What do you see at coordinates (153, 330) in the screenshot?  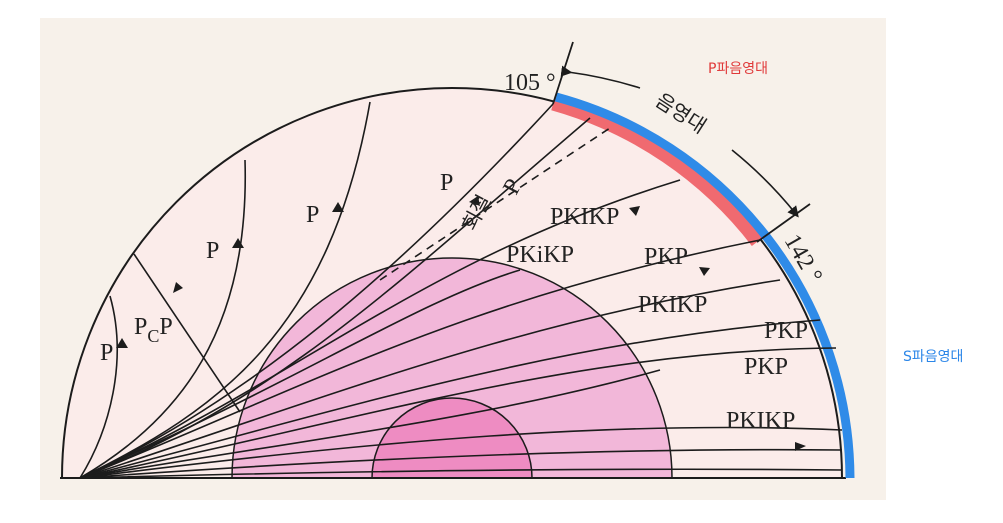 I see `label-pcp: PCP` at bounding box center [153, 330].